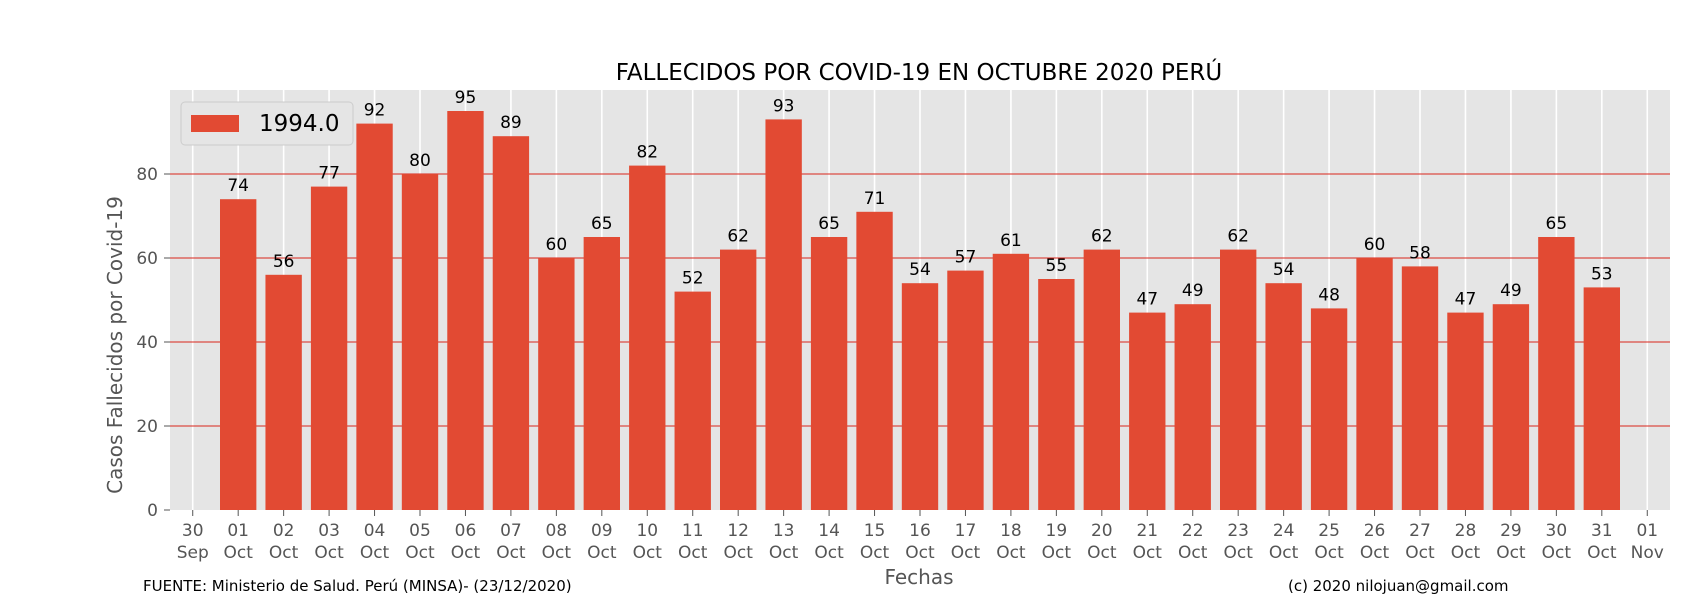 The image size is (1687, 600). What do you see at coordinates (1374, 384) in the screenshot?
I see `bar-26-oct` at bounding box center [1374, 384].